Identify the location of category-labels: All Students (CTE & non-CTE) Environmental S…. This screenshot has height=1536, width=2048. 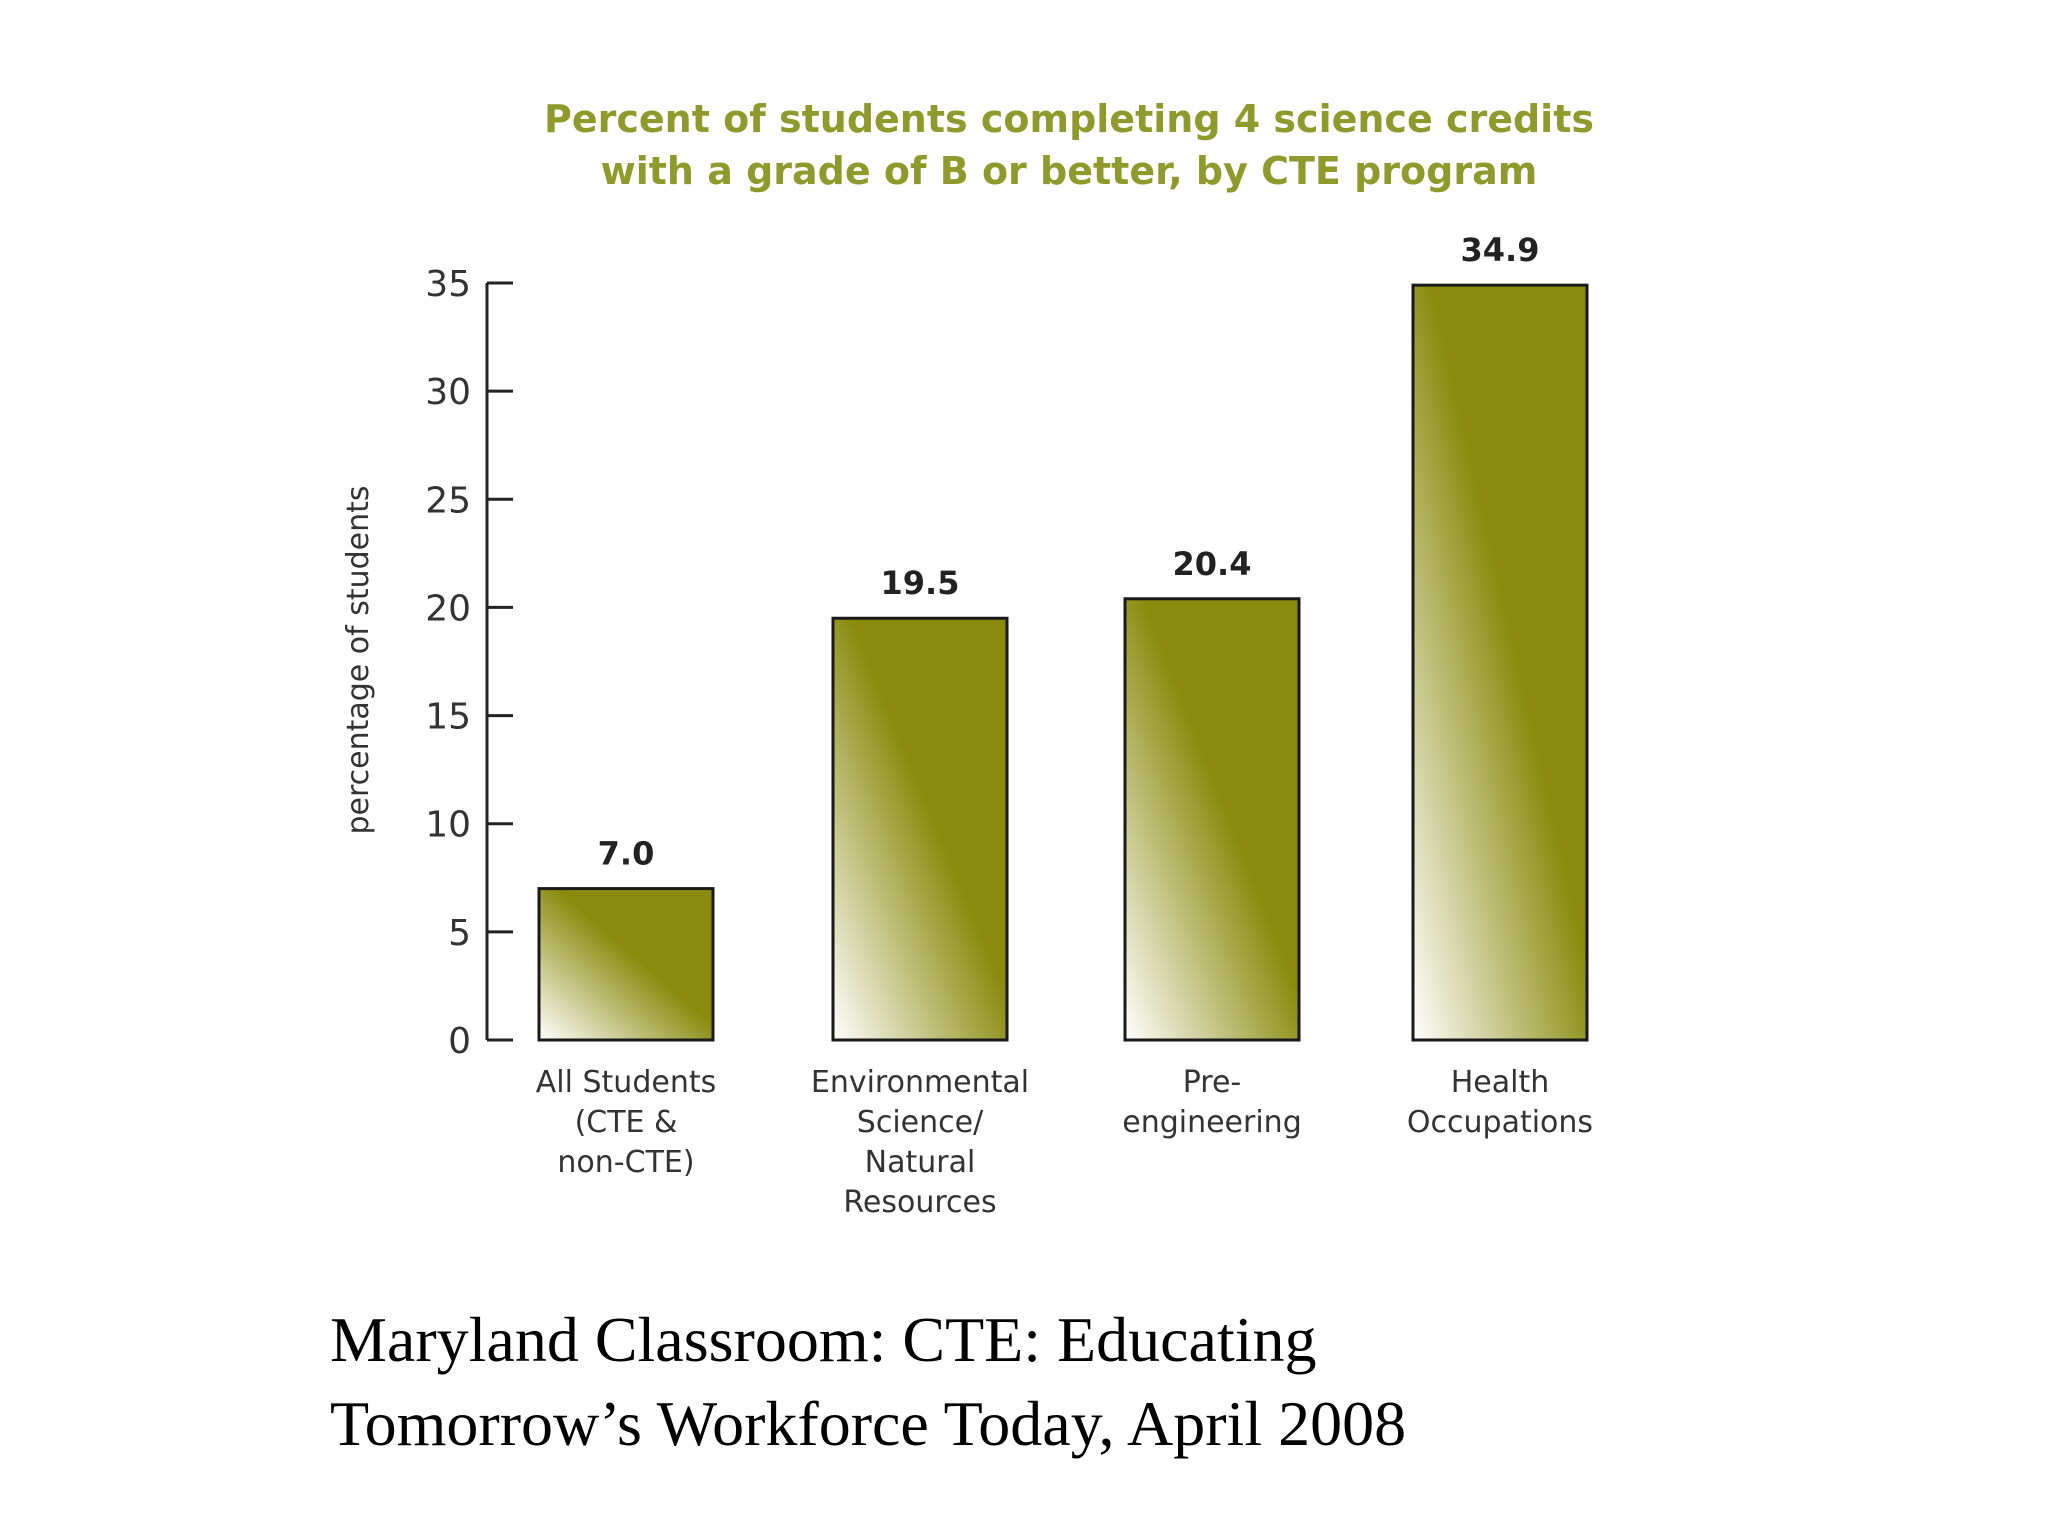
(1064, 1142).